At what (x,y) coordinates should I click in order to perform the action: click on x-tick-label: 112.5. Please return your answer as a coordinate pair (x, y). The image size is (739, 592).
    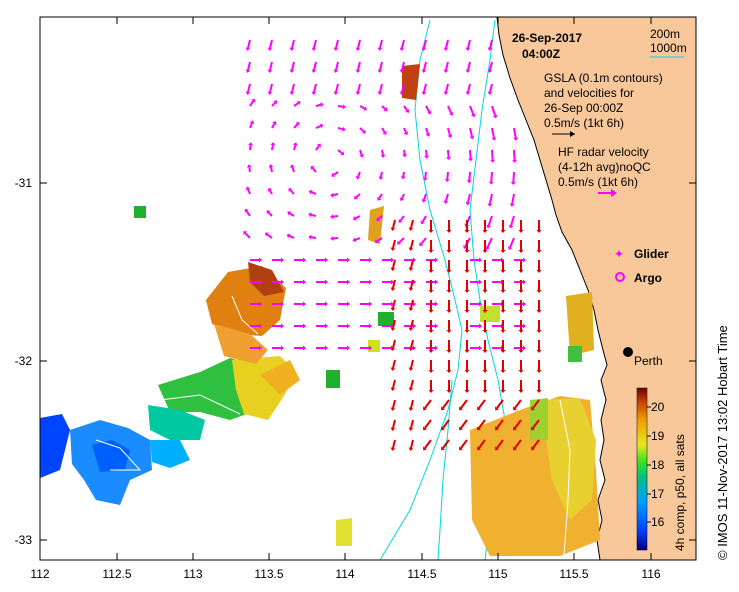
    Looking at the image, I should click on (116, 574).